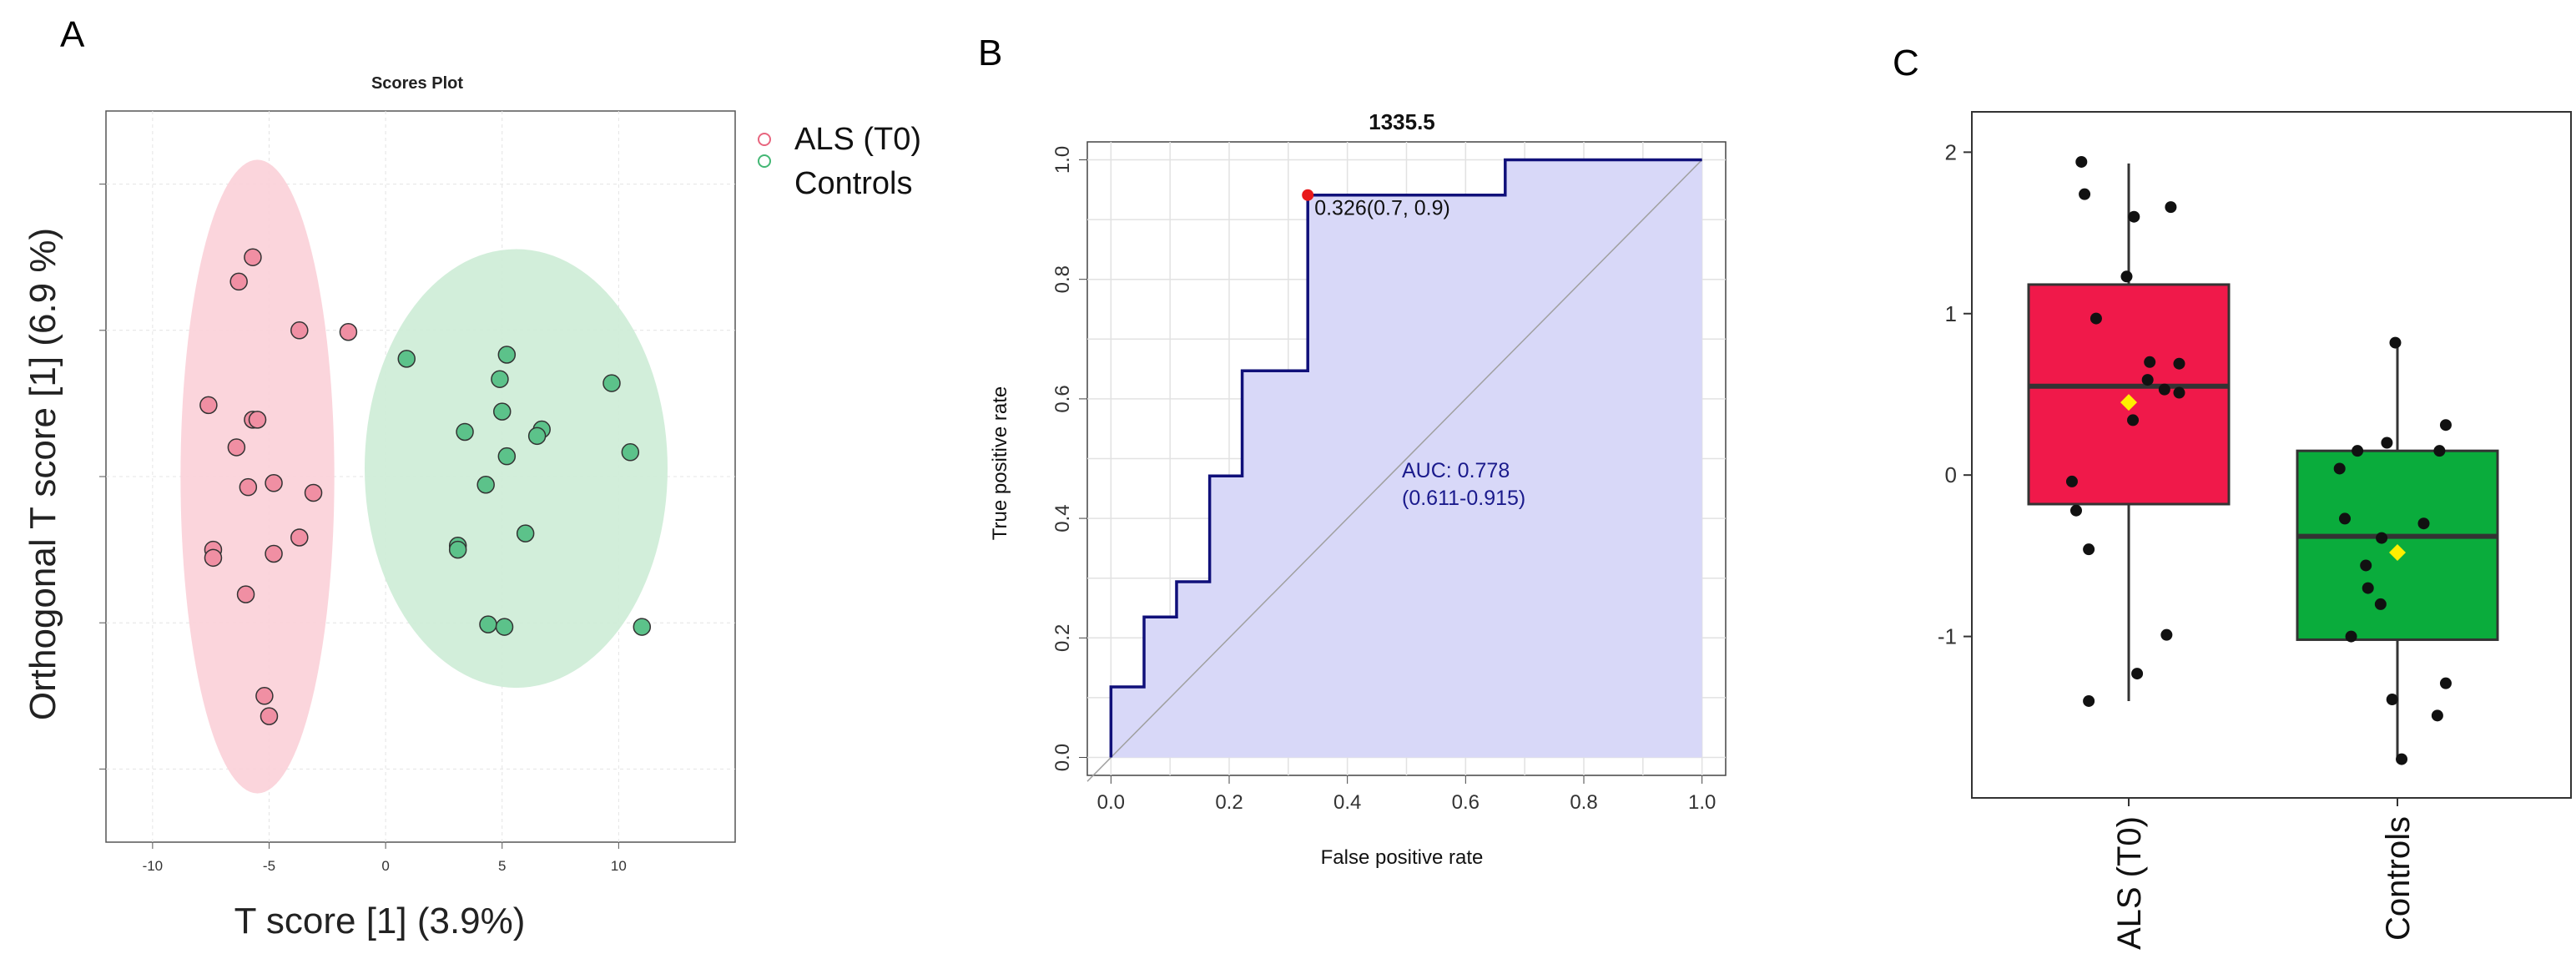  I want to click on roc-y-tick-label-2: 0.4, so click(1062, 518).